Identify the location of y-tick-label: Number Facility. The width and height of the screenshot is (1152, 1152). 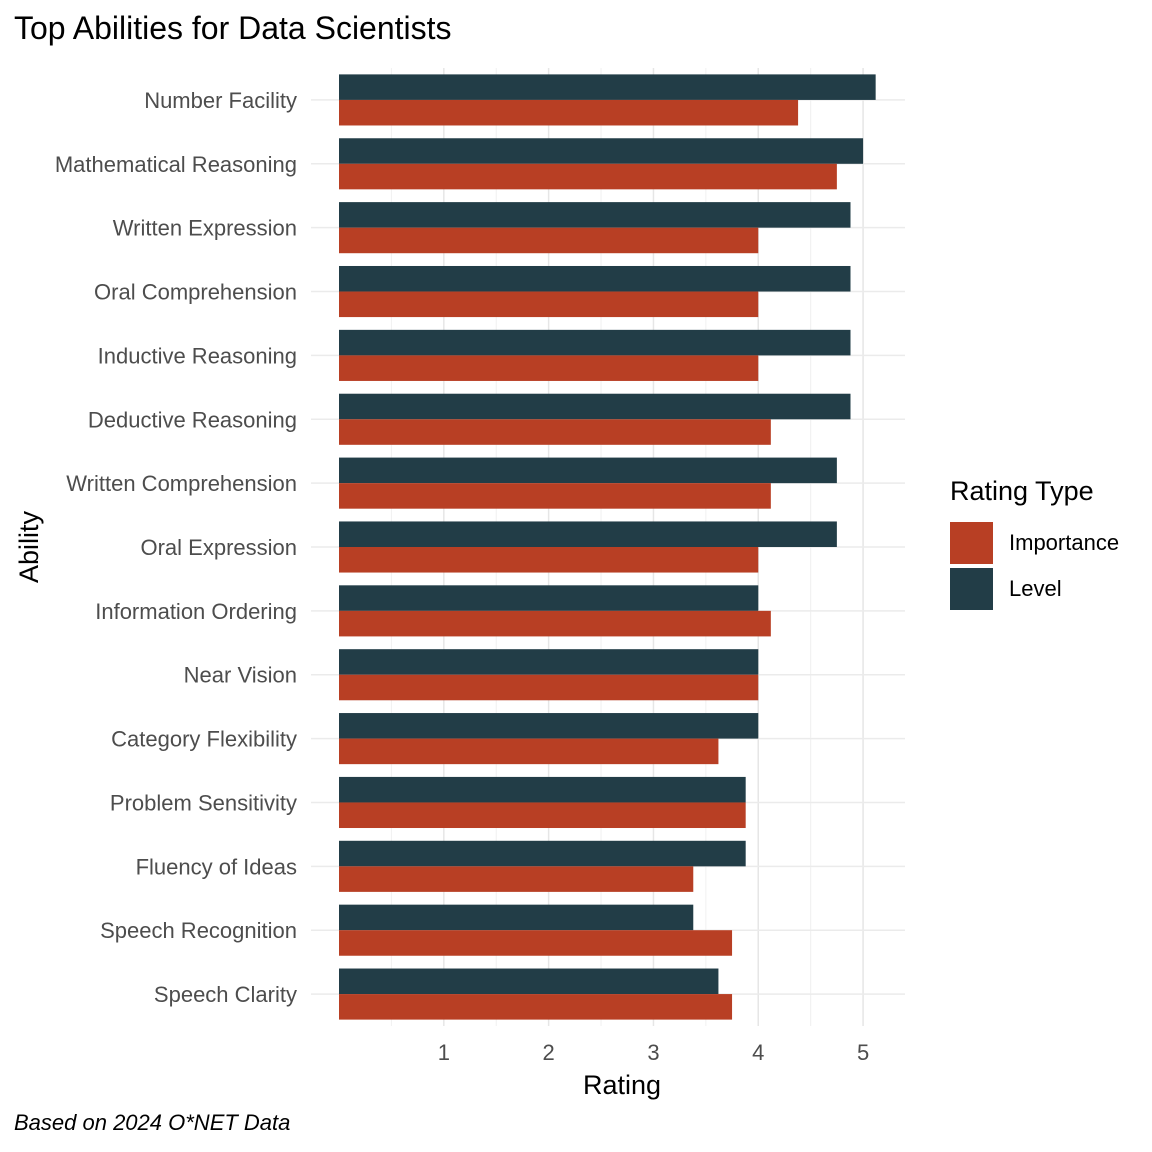
(220, 100).